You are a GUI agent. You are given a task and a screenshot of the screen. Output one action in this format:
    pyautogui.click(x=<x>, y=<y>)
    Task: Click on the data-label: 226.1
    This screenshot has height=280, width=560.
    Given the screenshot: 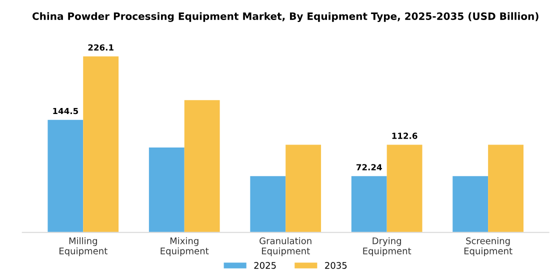 What is the action you would take?
    pyautogui.click(x=101, y=47)
    